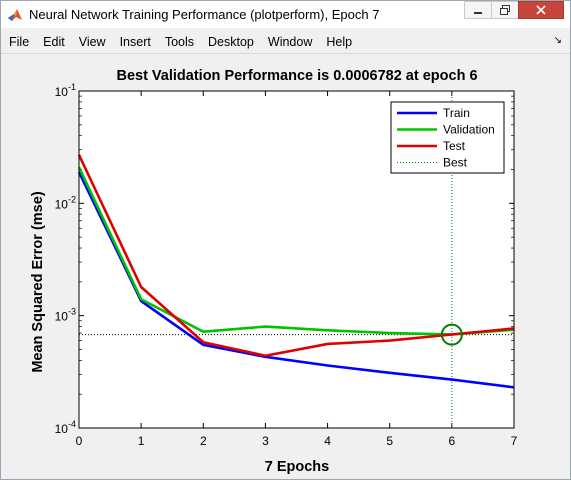 The width and height of the screenshot is (571, 481). I want to click on matlab-icon, so click(15, 15).